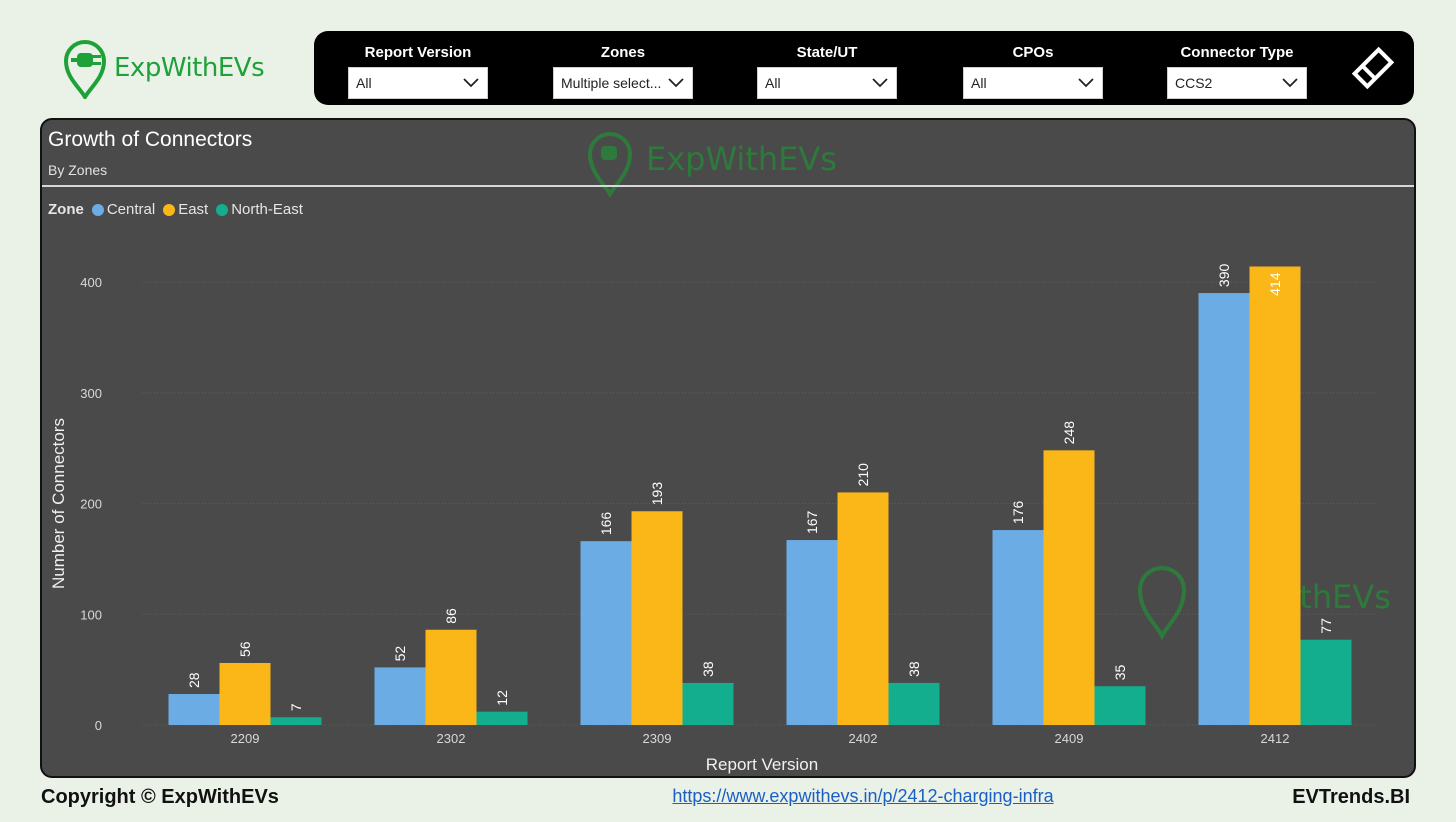  What do you see at coordinates (863, 738) in the screenshot?
I see `x-tick-label: 2402` at bounding box center [863, 738].